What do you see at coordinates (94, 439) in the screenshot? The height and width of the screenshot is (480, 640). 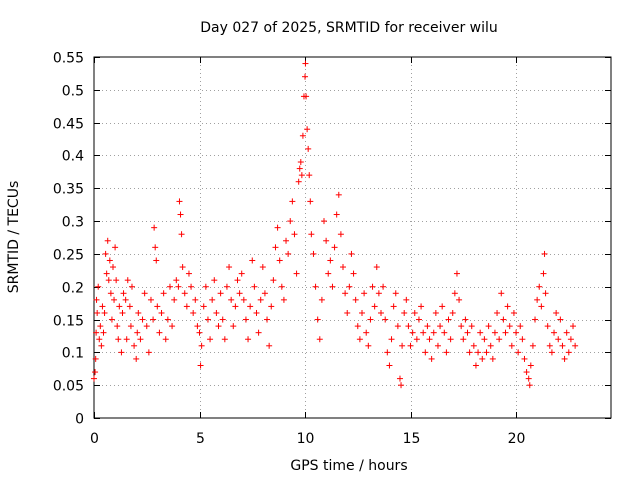 I see `x-tick-label: 0` at bounding box center [94, 439].